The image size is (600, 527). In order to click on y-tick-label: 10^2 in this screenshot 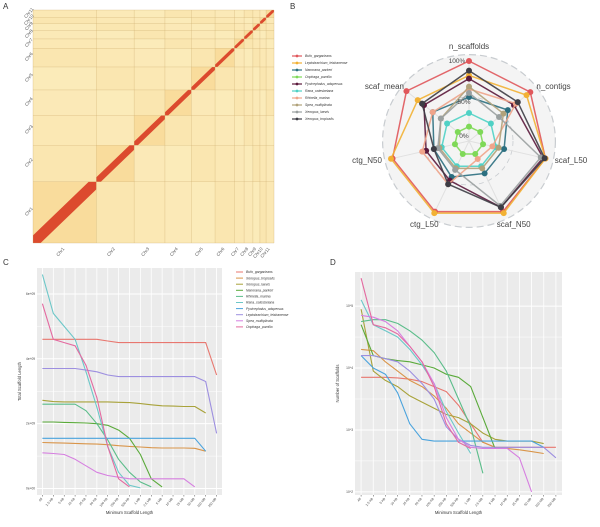, I will do `click(349, 492)`.